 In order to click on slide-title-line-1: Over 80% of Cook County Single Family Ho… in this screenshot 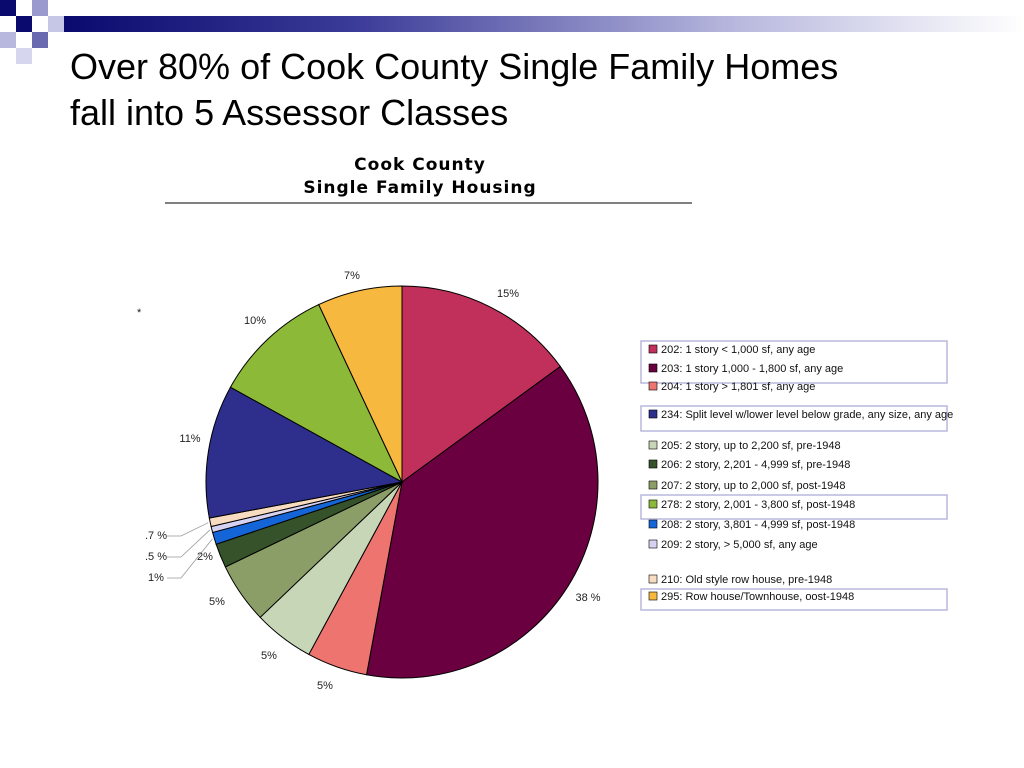, I will do `click(454, 66)`.